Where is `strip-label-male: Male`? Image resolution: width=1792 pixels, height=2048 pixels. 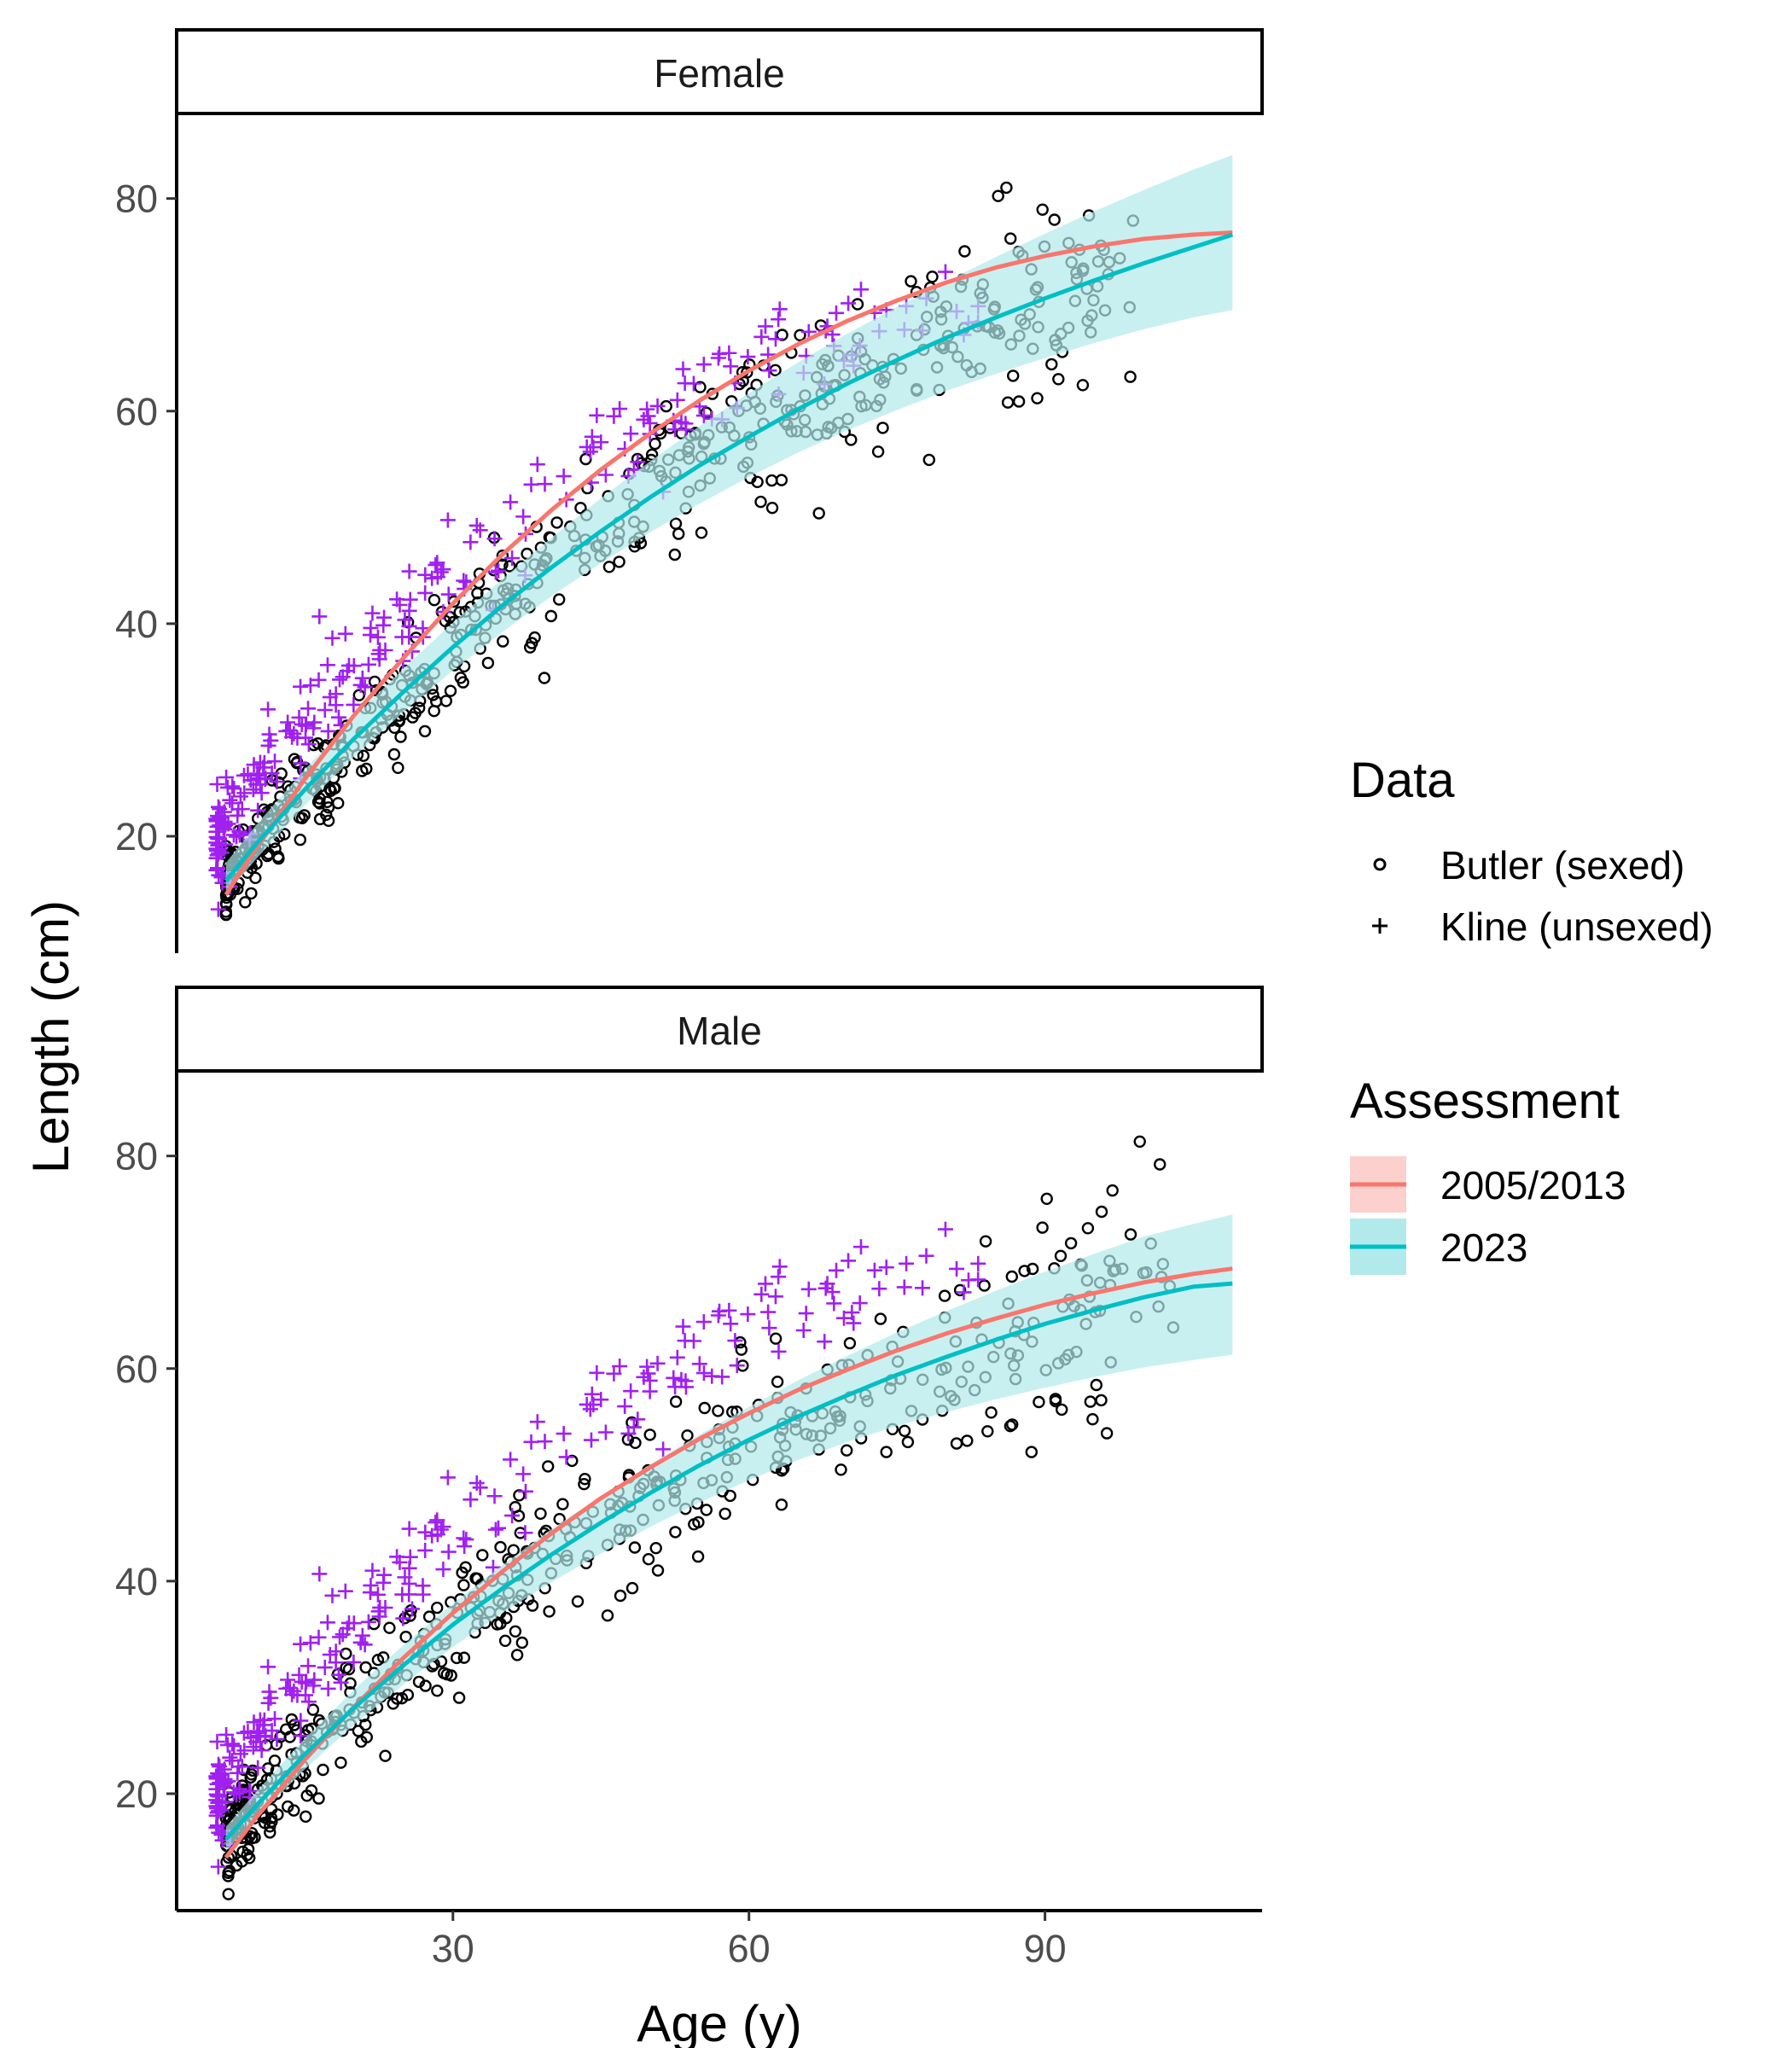 strip-label-male: Male is located at coordinates (719, 1031).